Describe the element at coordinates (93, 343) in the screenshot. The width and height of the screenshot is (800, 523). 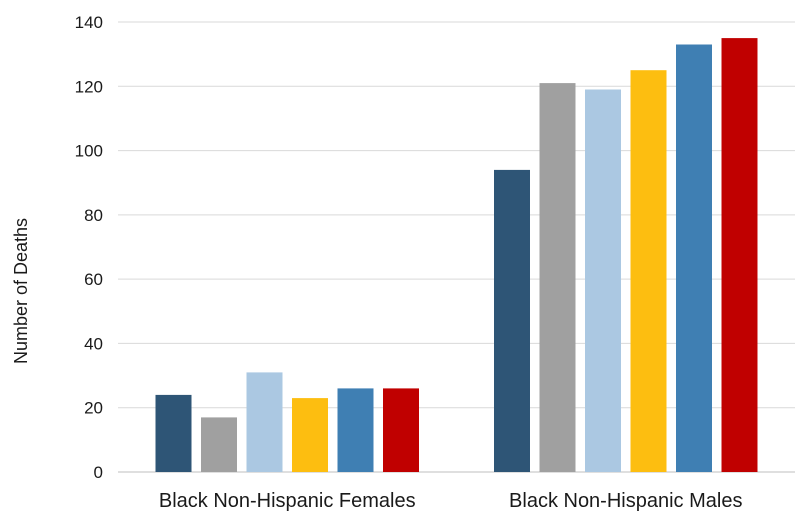
I see `y-tick-label: 40` at that location.